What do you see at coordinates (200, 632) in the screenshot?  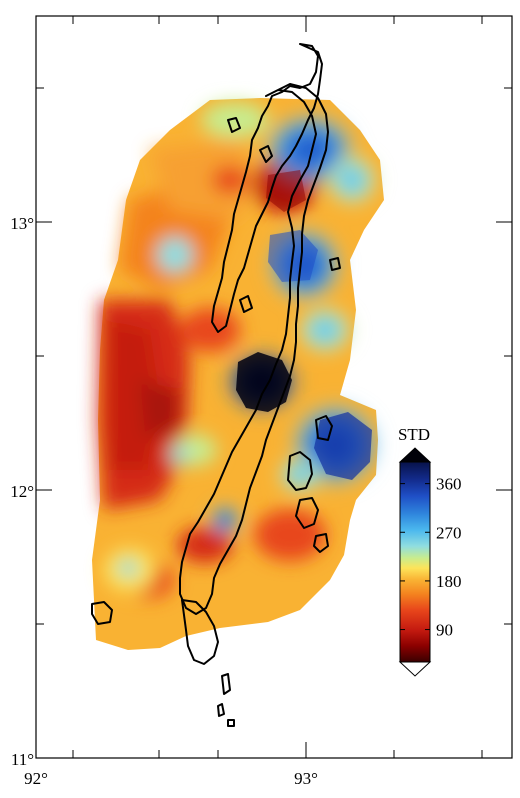 I see `coast-south-andaman` at bounding box center [200, 632].